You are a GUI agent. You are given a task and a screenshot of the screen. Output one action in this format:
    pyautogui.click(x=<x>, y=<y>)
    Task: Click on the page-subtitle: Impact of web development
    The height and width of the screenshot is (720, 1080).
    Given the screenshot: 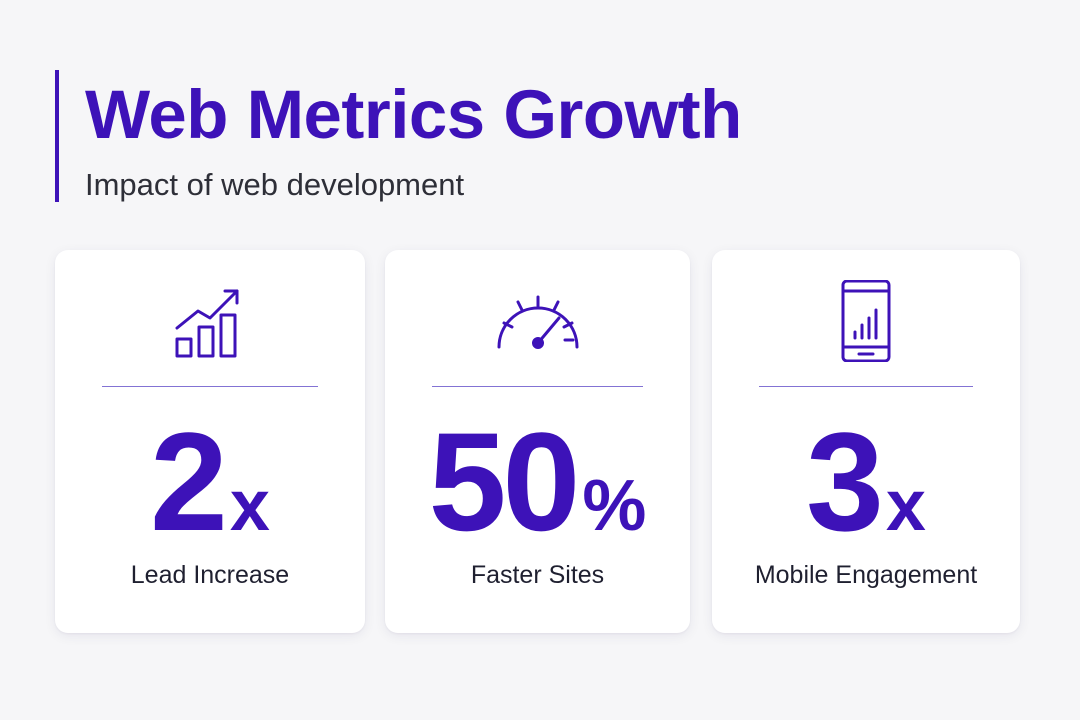 What is the action you would take?
    pyautogui.click(x=275, y=184)
    